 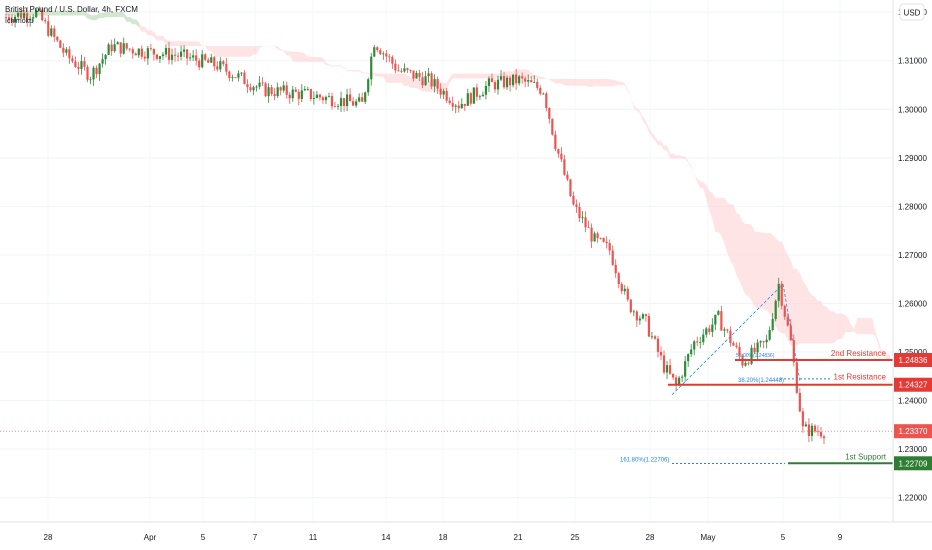 I want to click on price-tick-label: 1.26000, so click(x=912, y=303).